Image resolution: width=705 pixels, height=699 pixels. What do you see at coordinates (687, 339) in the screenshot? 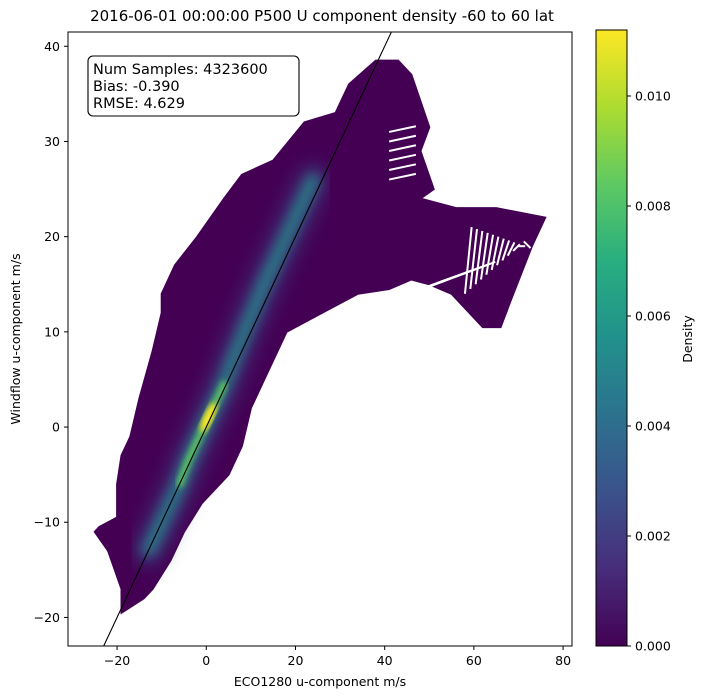
I see `colorbar-label: Density` at bounding box center [687, 339].